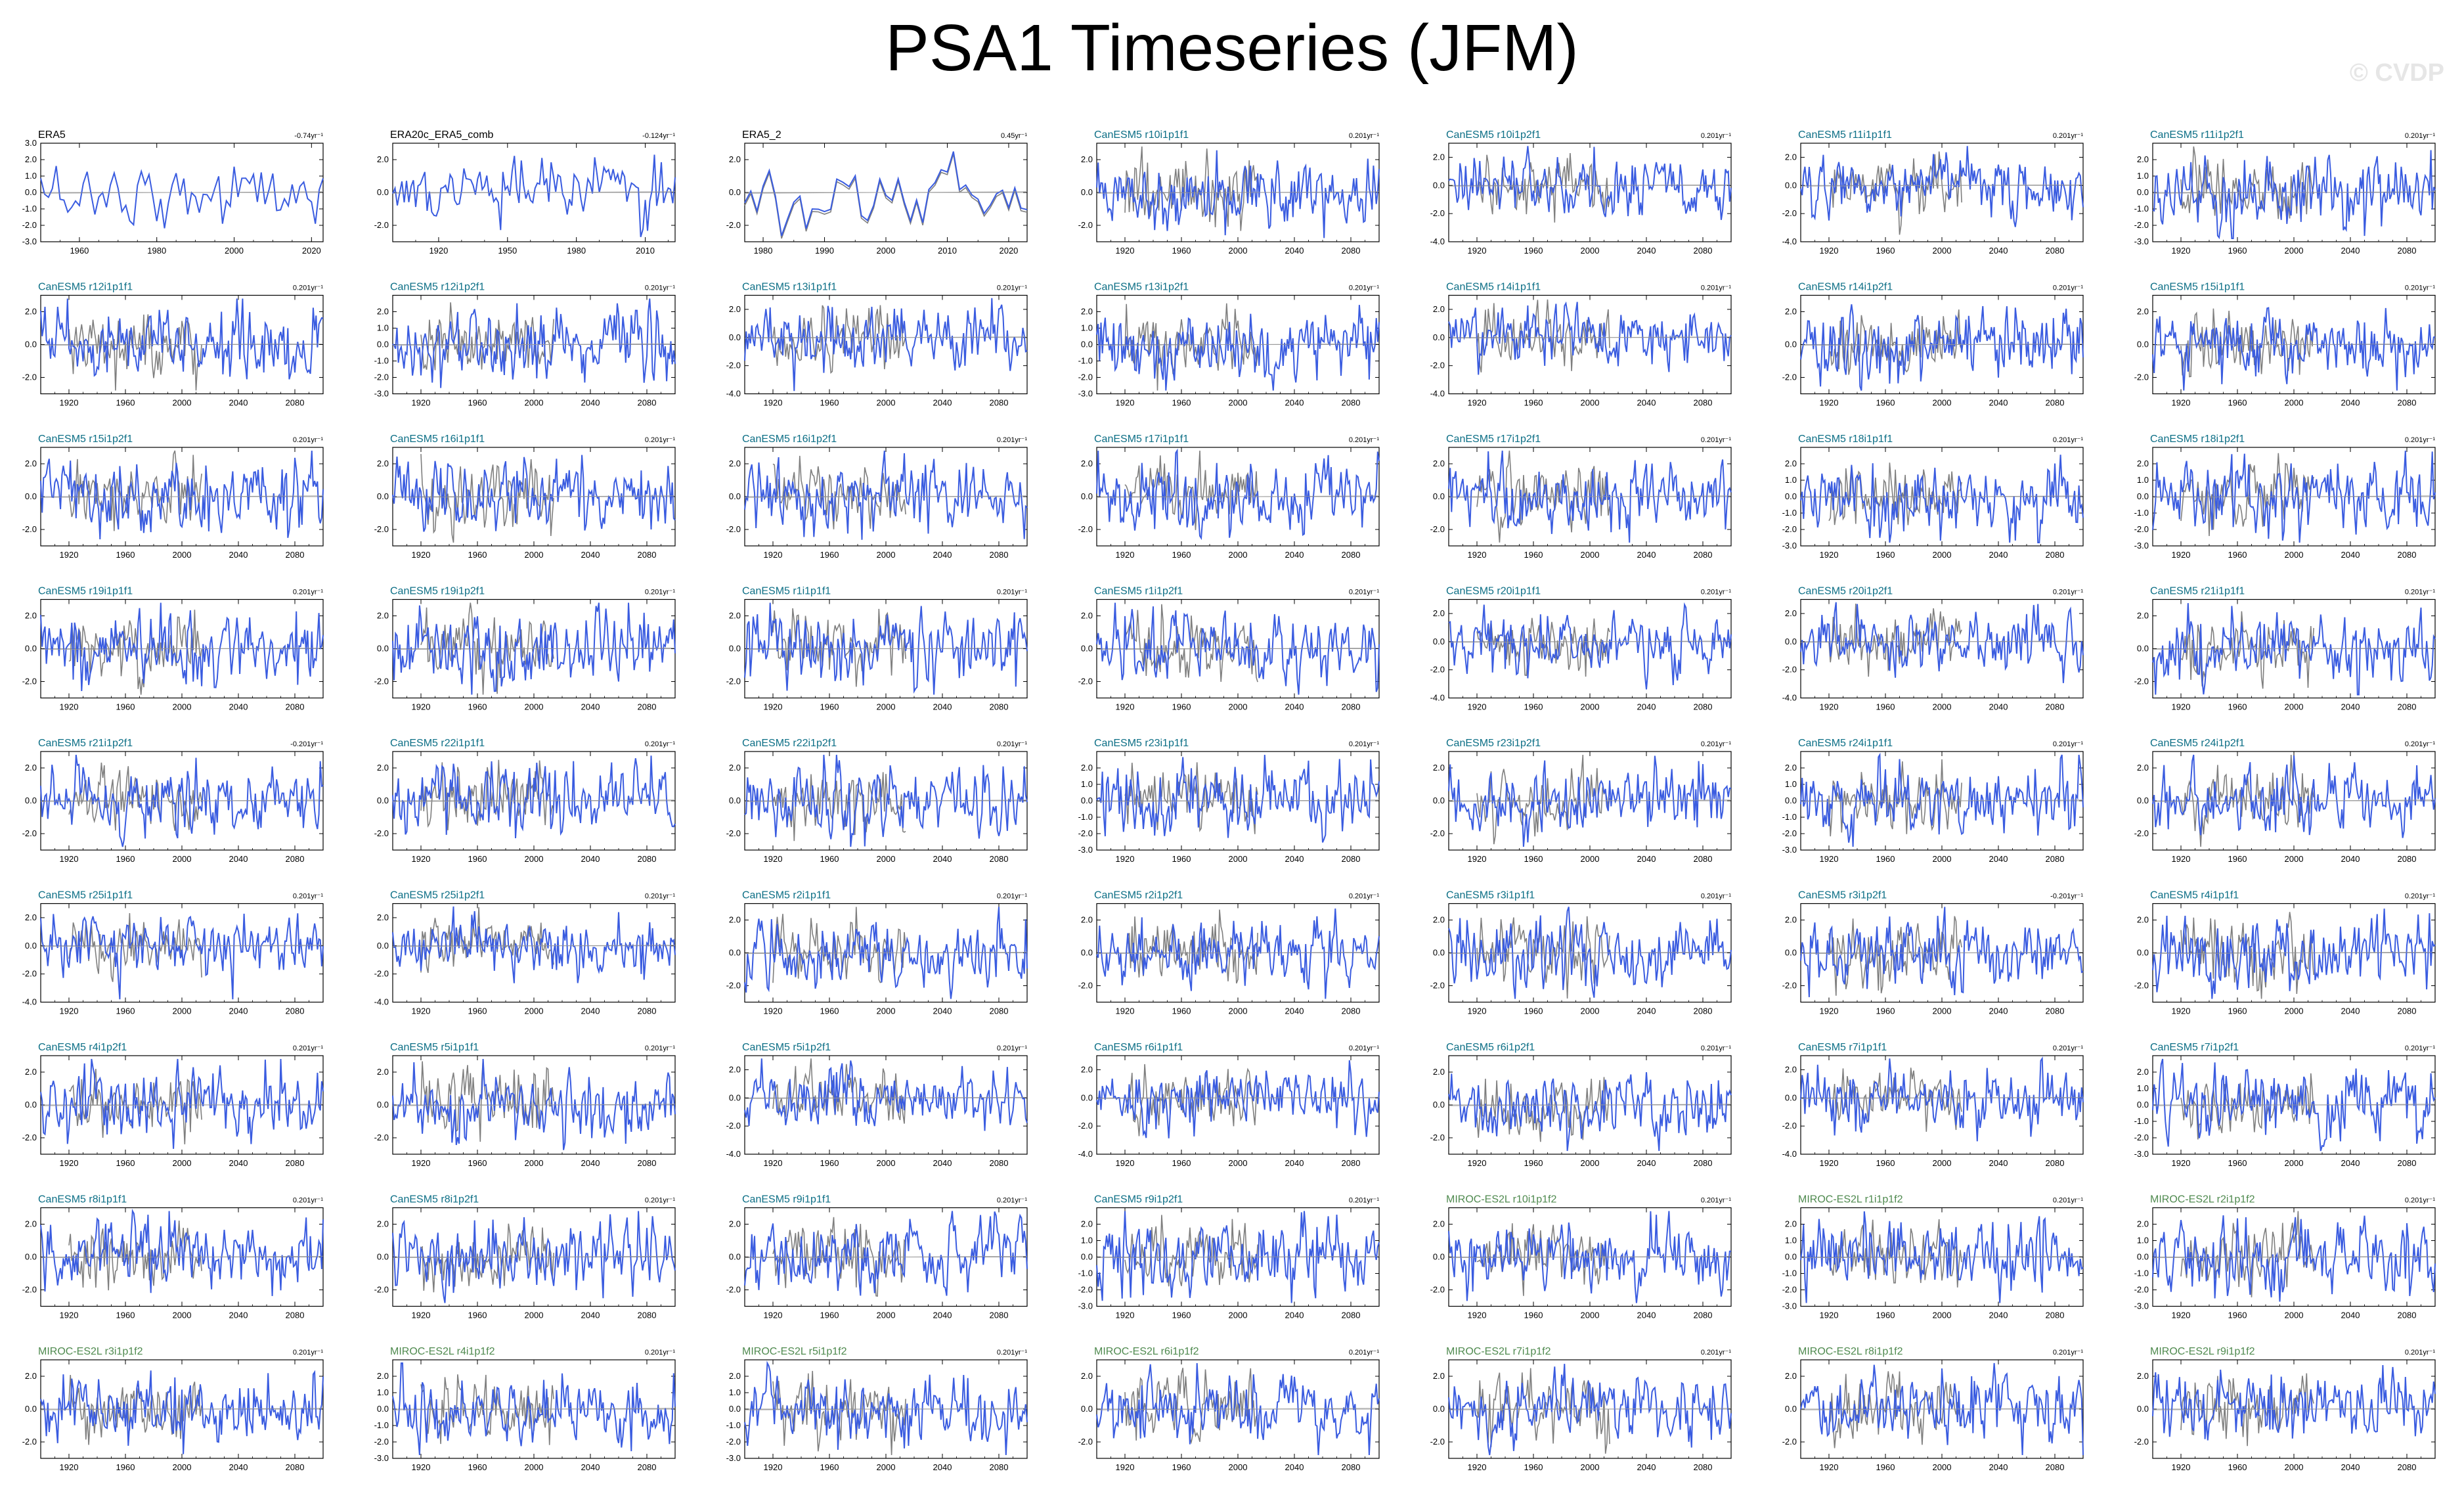  I want to click on panel-trend: -0.74yr⁻¹, so click(308, 136).